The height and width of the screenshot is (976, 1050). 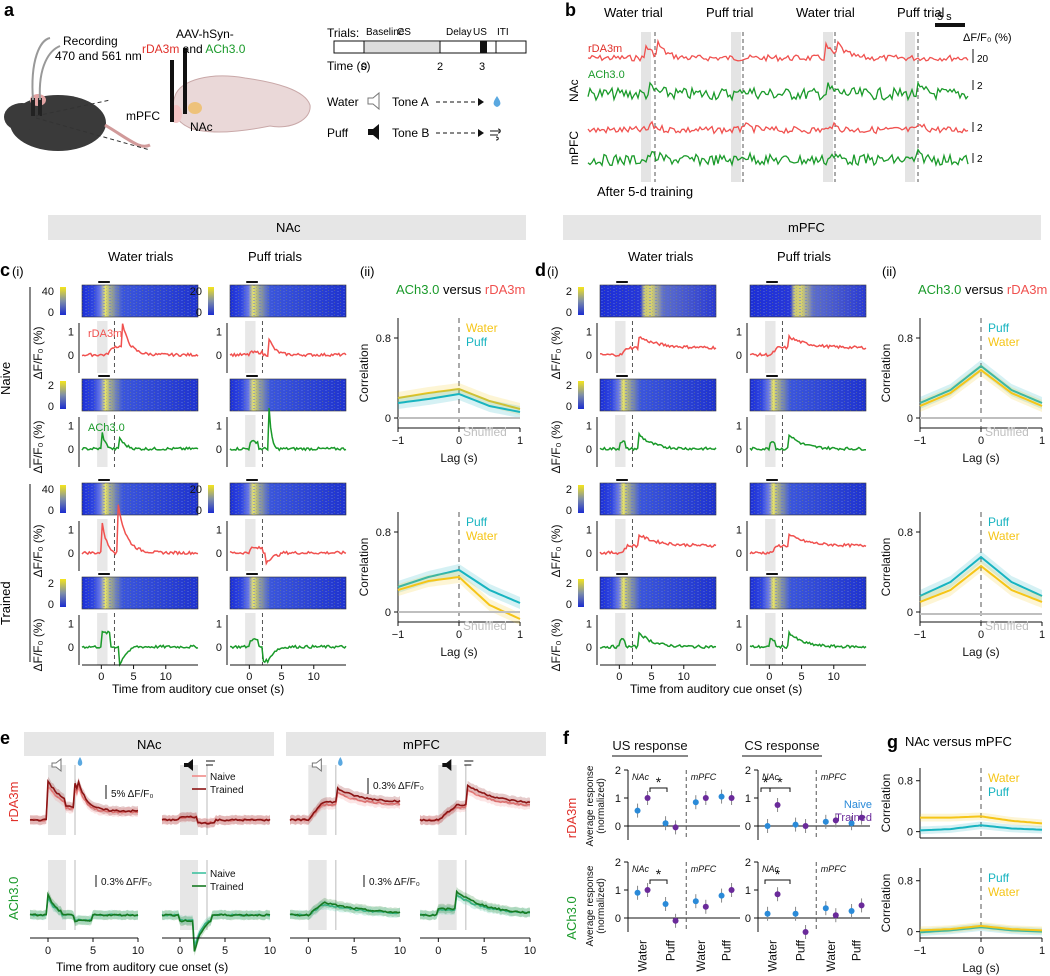 What do you see at coordinates (367, 271) in the screenshot?
I see `panel-c-sub-ii: (ii)` at bounding box center [367, 271].